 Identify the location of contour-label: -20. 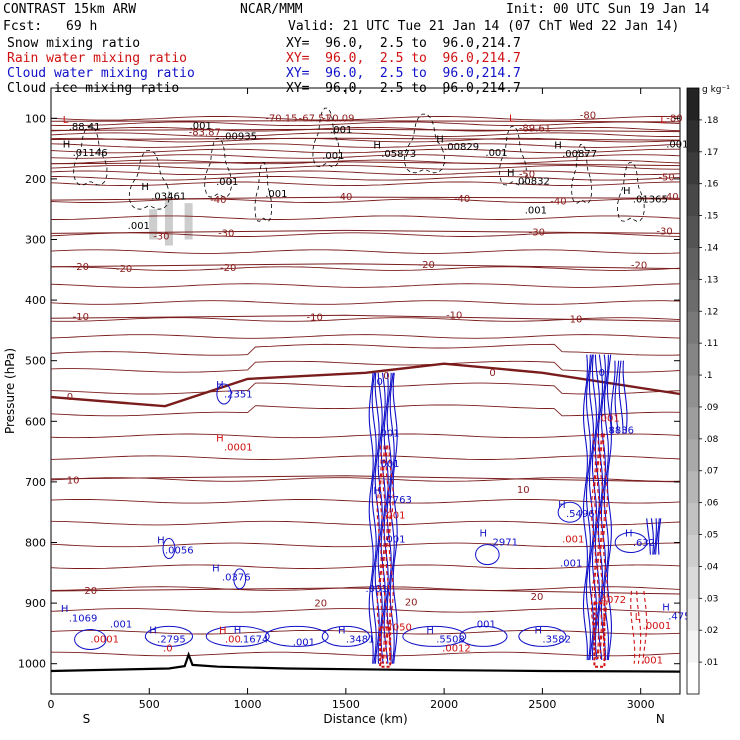
(81, 267).